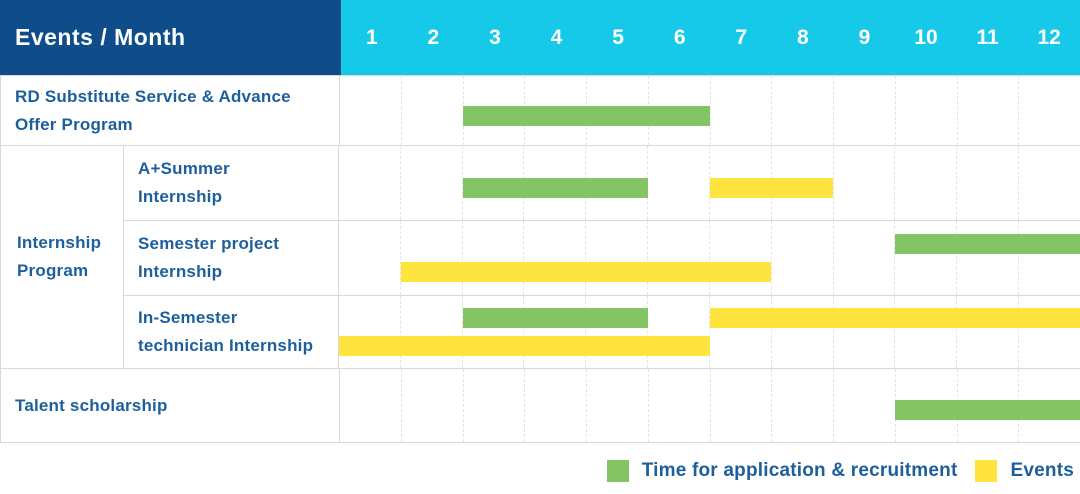  What do you see at coordinates (540, 462) in the screenshot?
I see `legend: Time for application & recruitment Events` at bounding box center [540, 462].